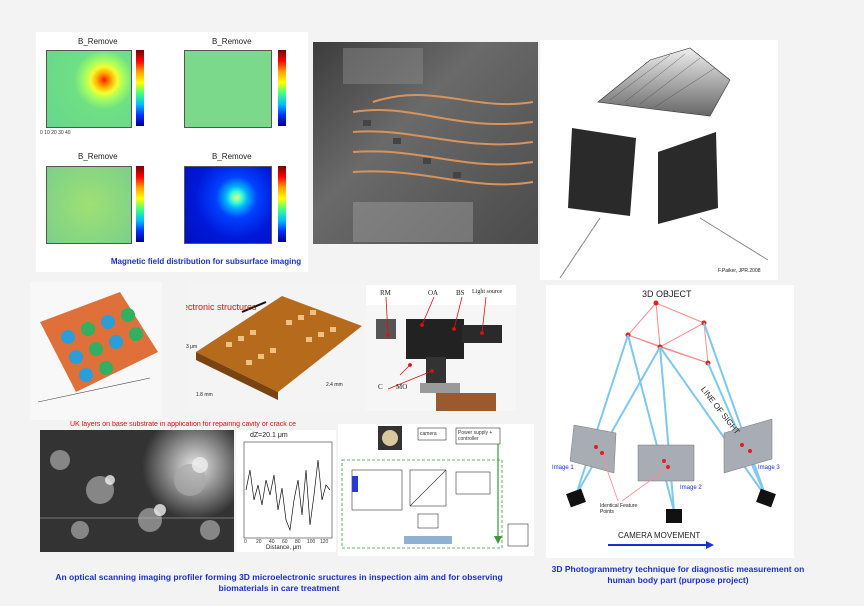 Image resolution: width=864 pixels, height=606 pixels. I want to click on sem-image, so click(137, 491).